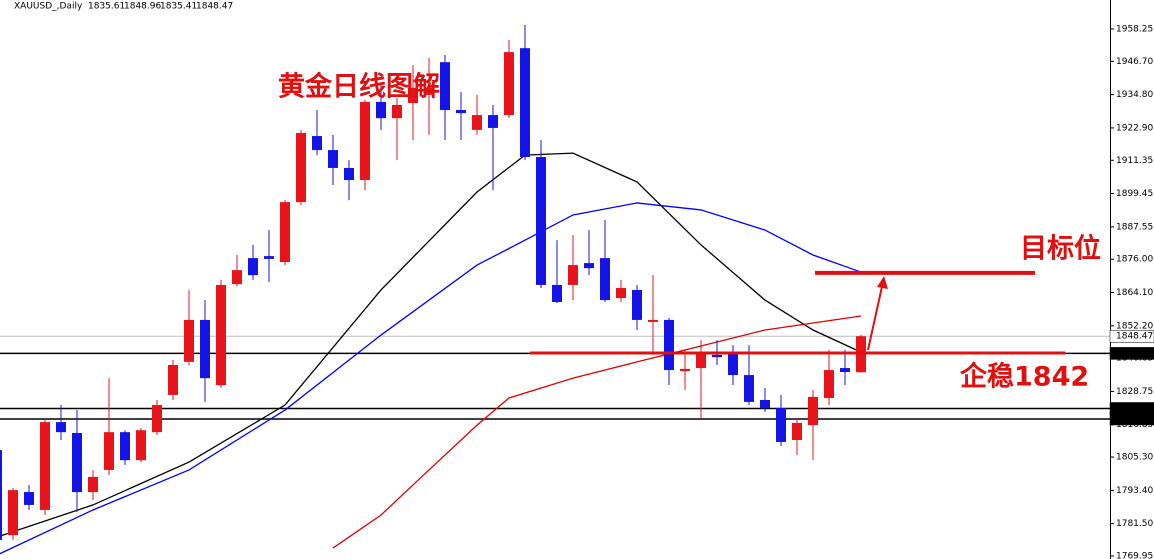  I want to click on arrow, so click(875, 316).